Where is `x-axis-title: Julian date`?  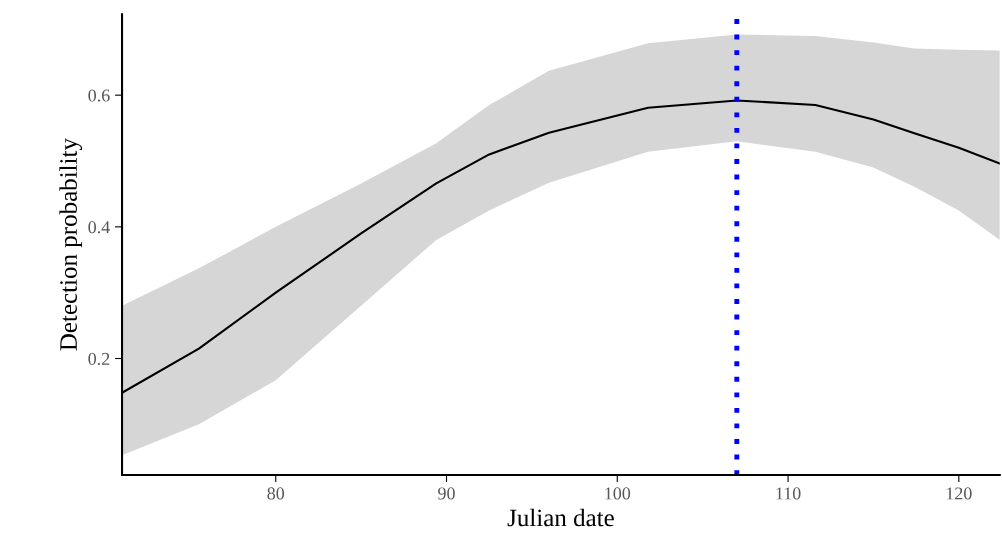
x-axis-title: Julian date is located at coordinates (560, 517).